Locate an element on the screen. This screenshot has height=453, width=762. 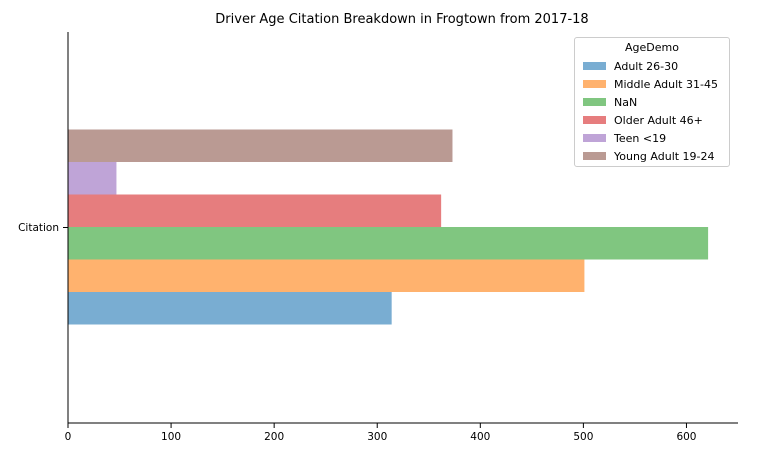
x-tick-label: 500 is located at coordinates (583, 437).